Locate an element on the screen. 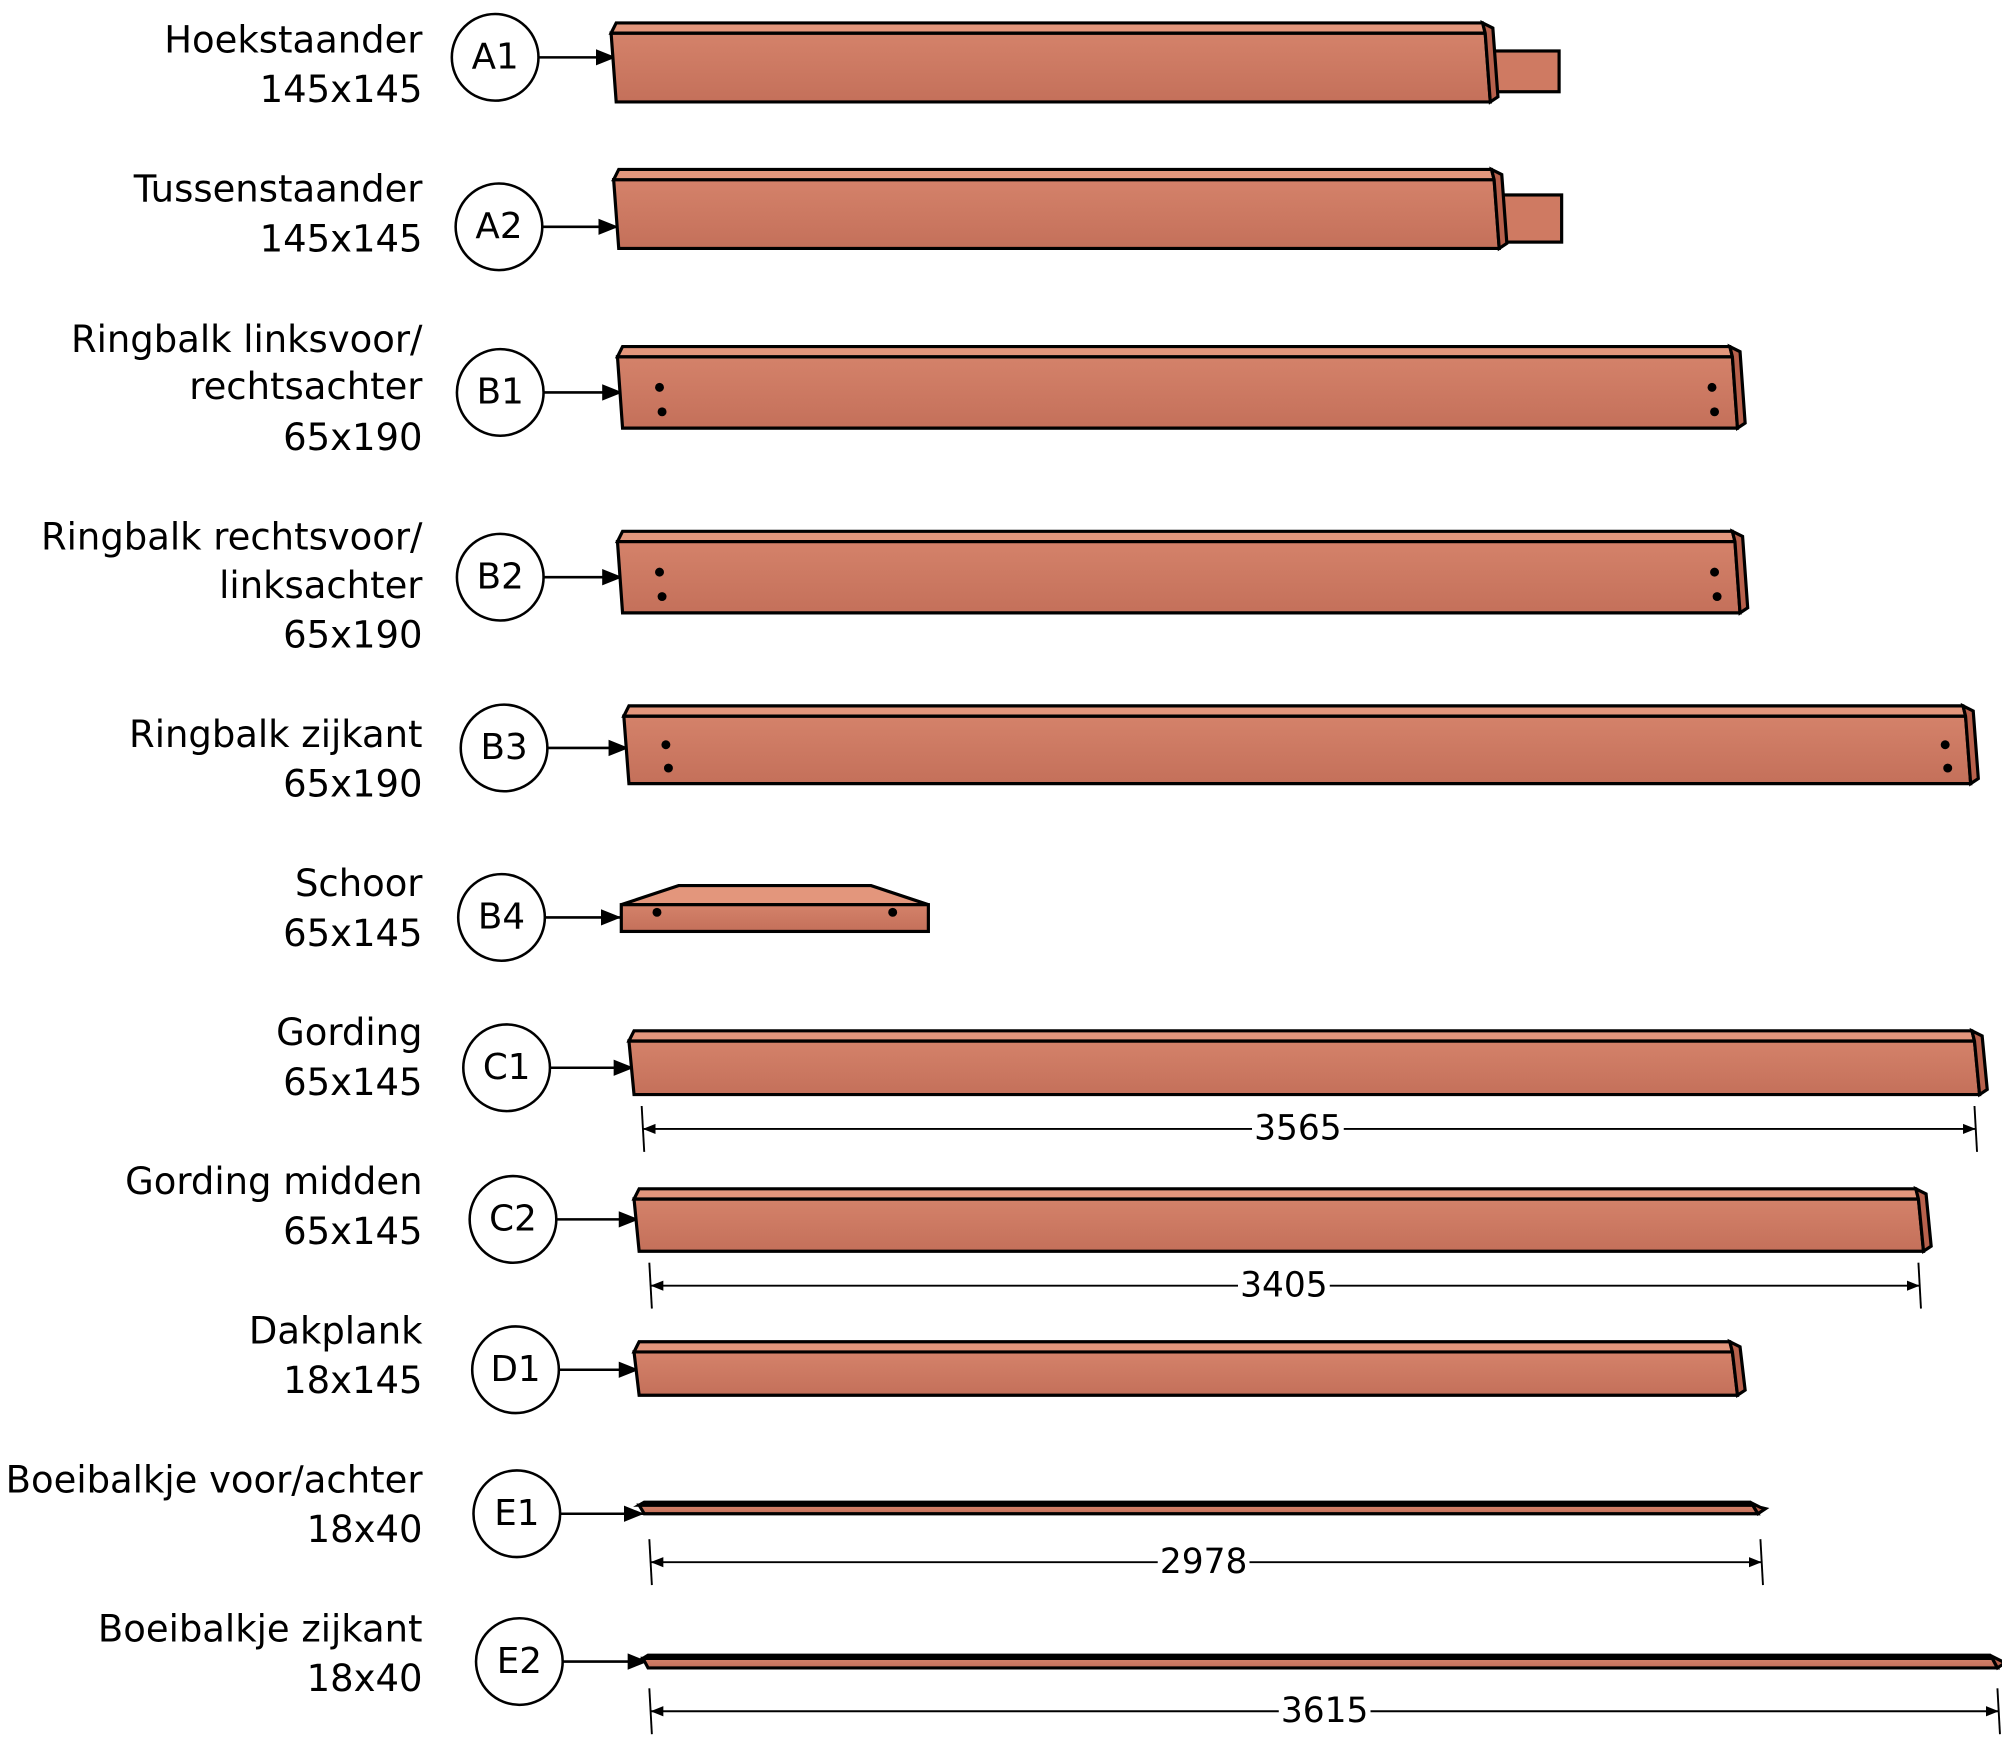  part-code: A1 is located at coordinates (495, 57).